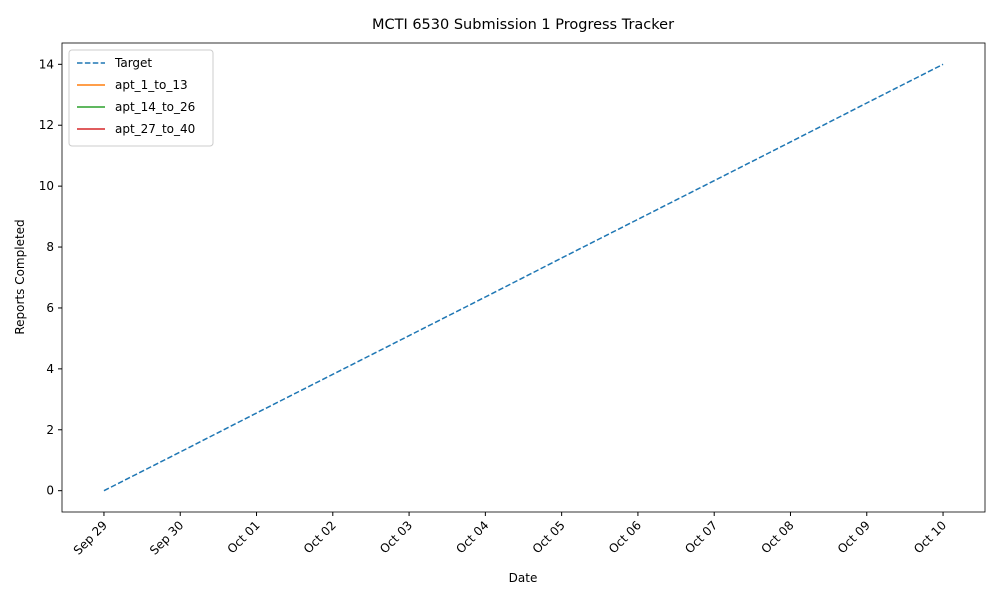 This screenshot has width=1000, height=600. What do you see at coordinates (155, 107) in the screenshot?
I see `legend-label: apt_14_to_26` at bounding box center [155, 107].